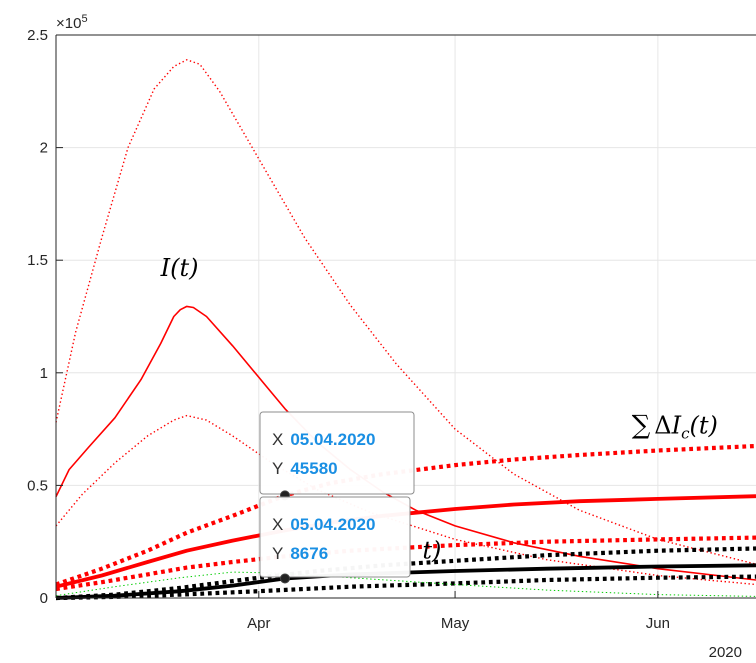 The image size is (756, 663). I want to click on y-tick-label: 1.5, so click(37, 260).